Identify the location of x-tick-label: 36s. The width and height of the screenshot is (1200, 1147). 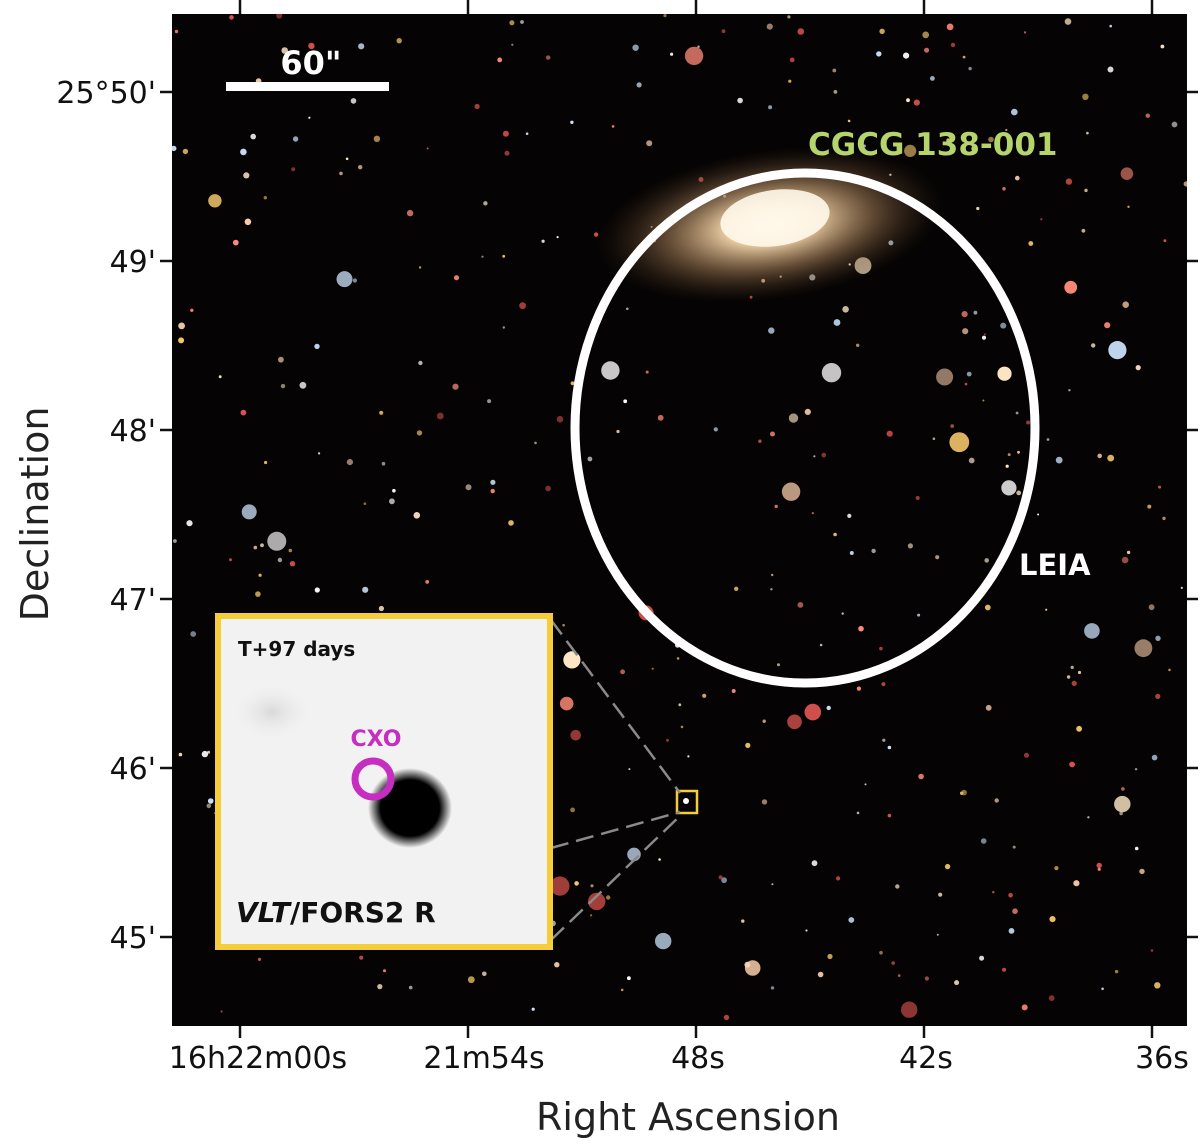
(1162, 1058).